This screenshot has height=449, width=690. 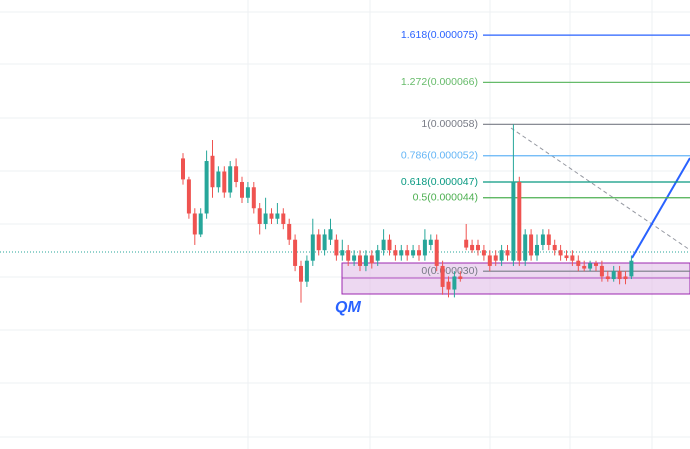 I want to click on fib-label: 1.618(0.000075), so click(x=439, y=35).